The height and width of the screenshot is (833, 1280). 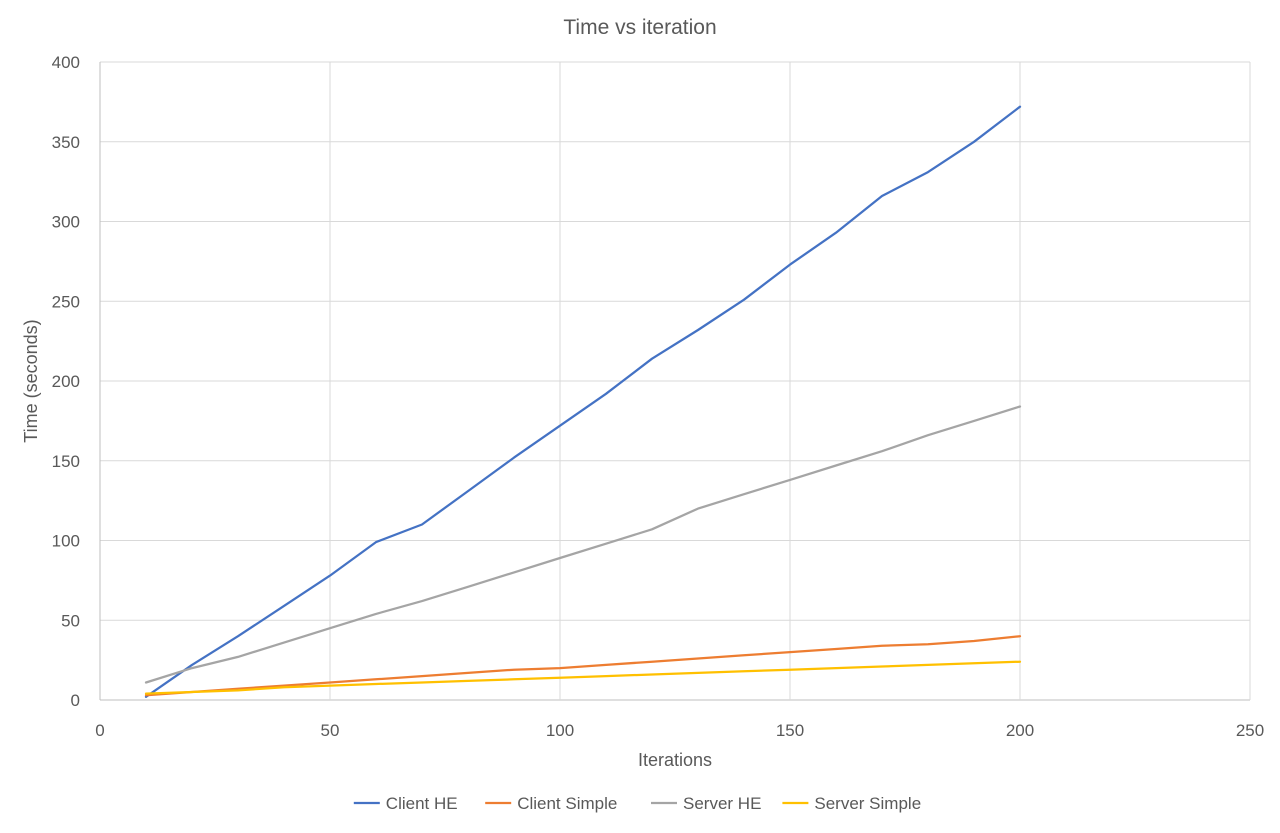 What do you see at coordinates (70, 620) in the screenshot?
I see `y-tick-label: 50` at bounding box center [70, 620].